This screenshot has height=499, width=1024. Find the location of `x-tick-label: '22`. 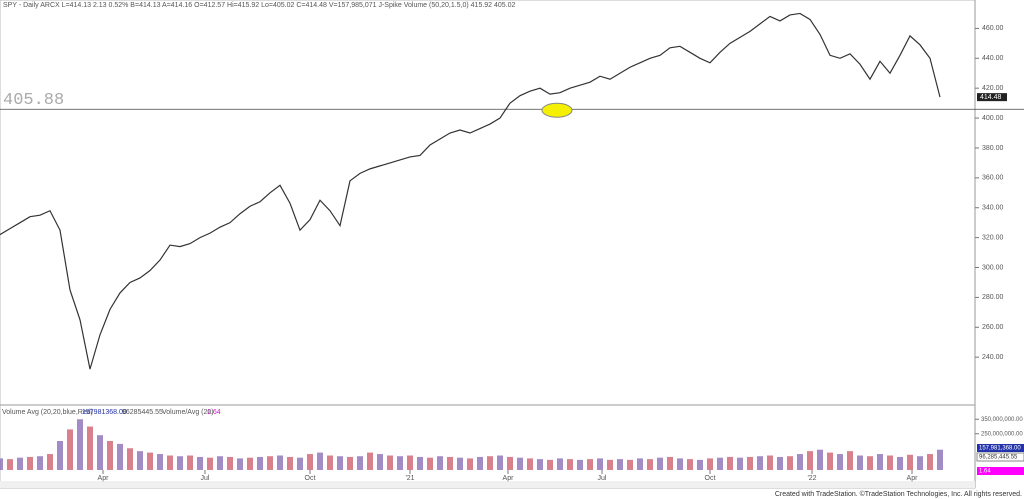

x-tick-label: '22 is located at coordinates (811, 478).